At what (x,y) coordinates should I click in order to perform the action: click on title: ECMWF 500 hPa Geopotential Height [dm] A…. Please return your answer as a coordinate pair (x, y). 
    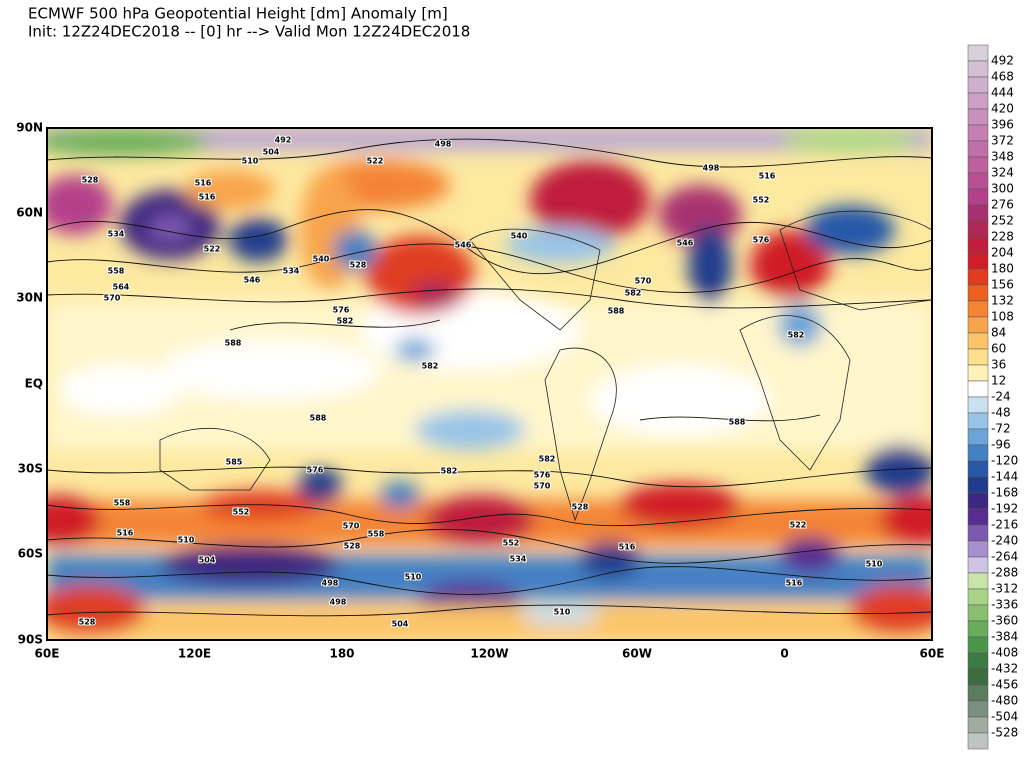
    Looking at the image, I should click on (238, 14).